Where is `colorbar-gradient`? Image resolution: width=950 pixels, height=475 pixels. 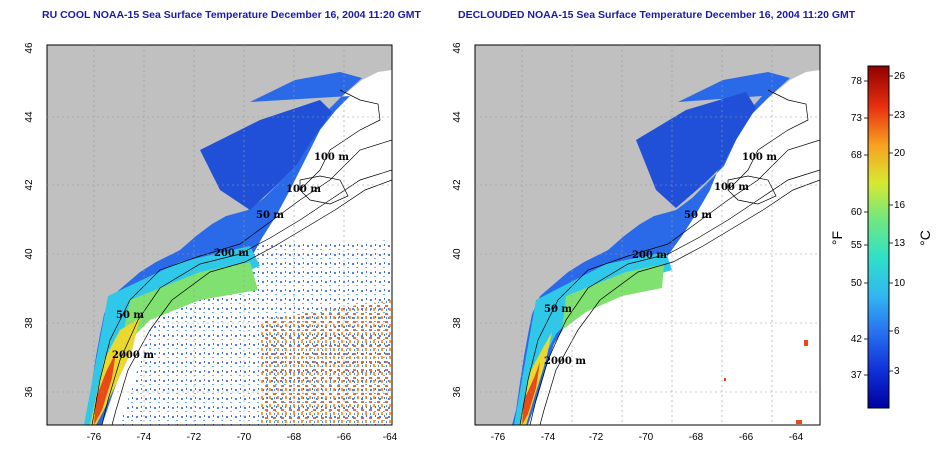 colorbar-gradient is located at coordinates (878, 237).